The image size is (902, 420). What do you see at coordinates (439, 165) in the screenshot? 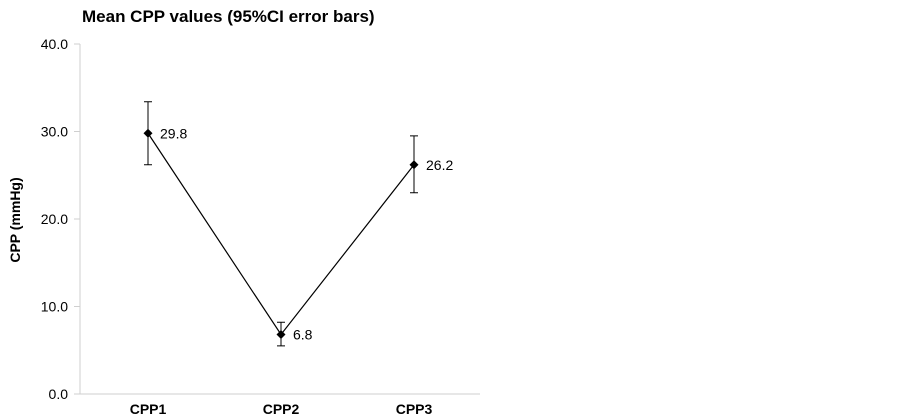
I see `data-label: 26.2` at bounding box center [439, 165].